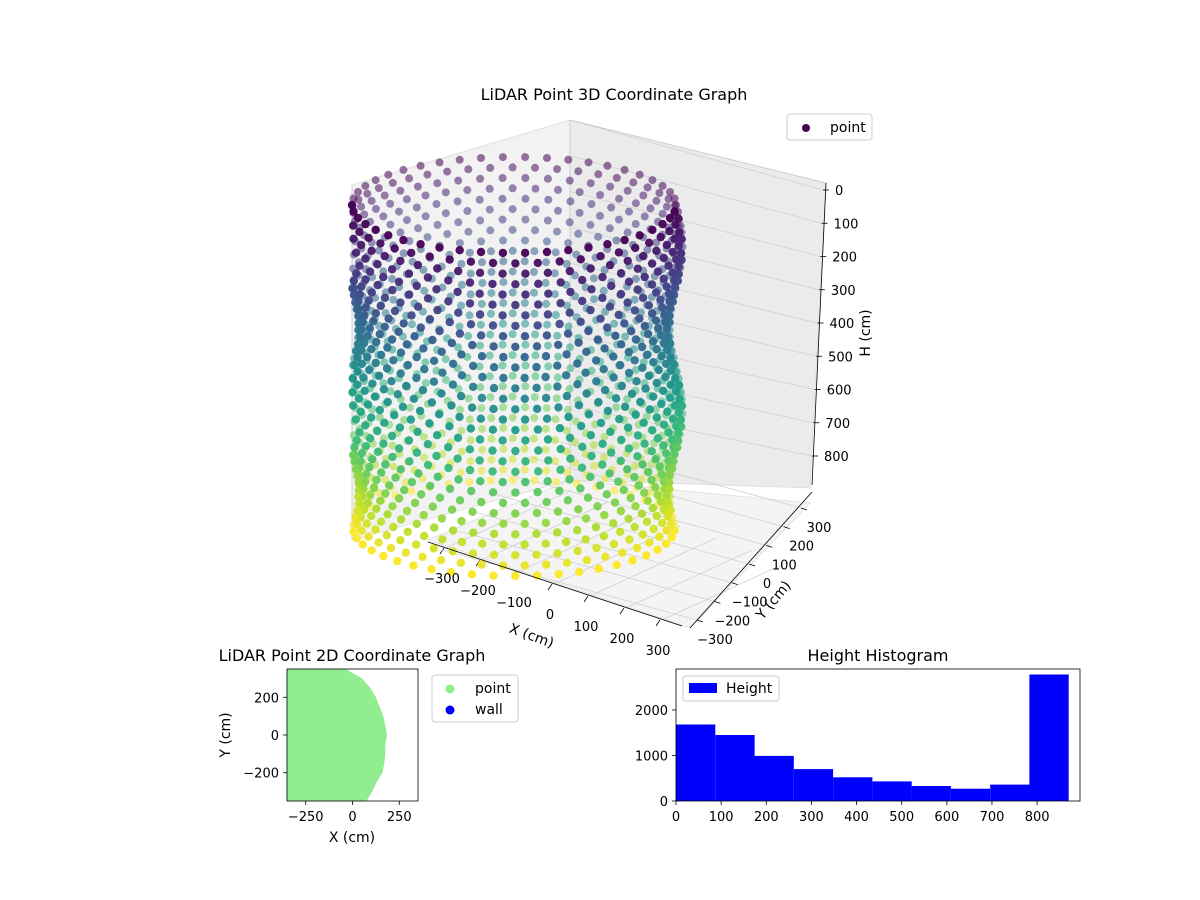 Image resolution: width=1200 pixels, height=900 pixels. What do you see at coordinates (819, 334) in the screenshot?
I see `scatter3d-z-axis` at bounding box center [819, 334].